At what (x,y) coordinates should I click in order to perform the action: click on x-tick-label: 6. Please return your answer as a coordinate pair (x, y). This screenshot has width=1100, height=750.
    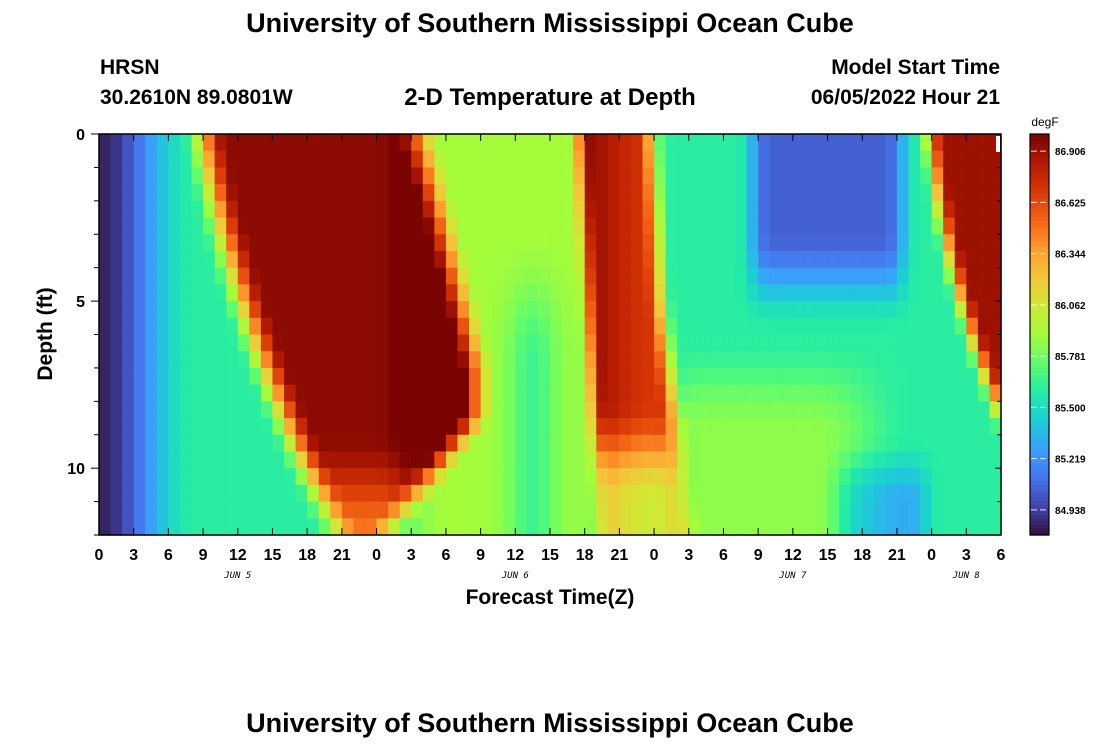
    Looking at the image, I should click on (445, 555).